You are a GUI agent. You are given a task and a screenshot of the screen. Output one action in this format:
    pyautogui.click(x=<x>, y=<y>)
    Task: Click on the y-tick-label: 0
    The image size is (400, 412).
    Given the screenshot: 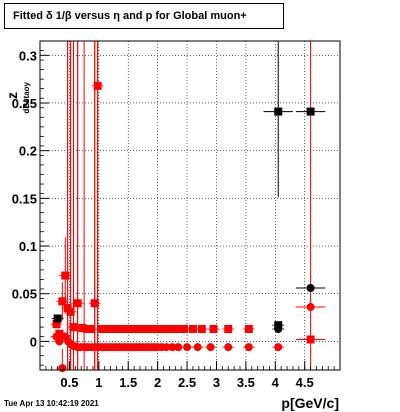 What is the action you would take?
    pyautogui.click(x=33, y=341)
    